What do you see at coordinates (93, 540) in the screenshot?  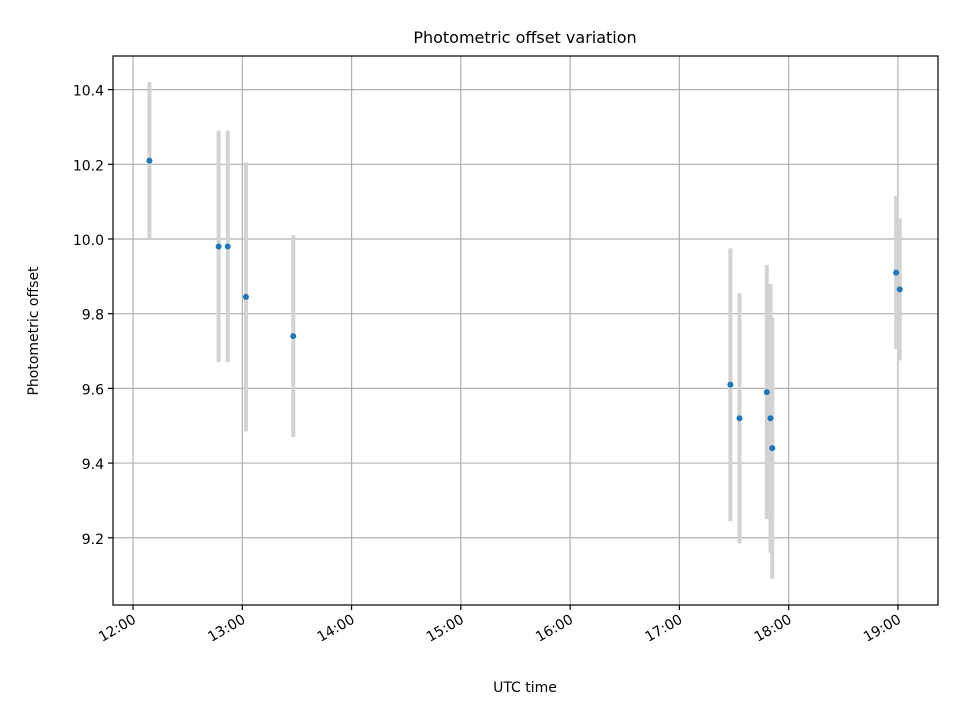 I see `y-tick-label: 9.2` at bounding box center [93, 540].